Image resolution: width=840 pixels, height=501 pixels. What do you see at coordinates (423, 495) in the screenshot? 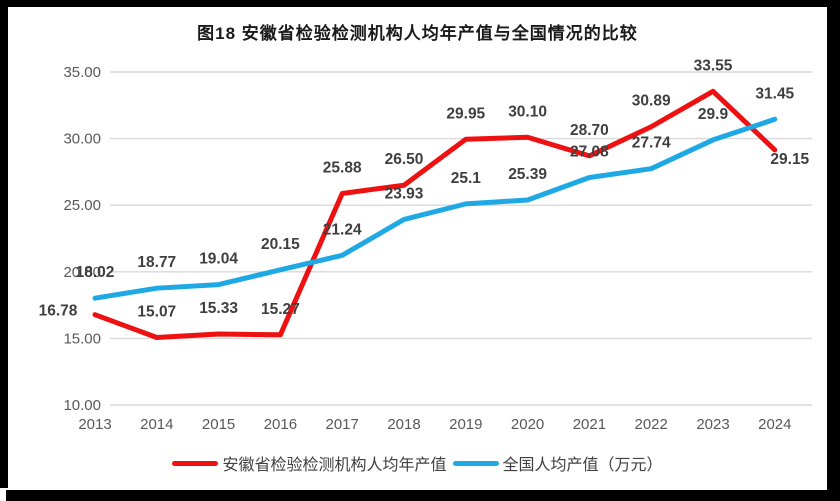
I see `frame-border-bottom` at bounding box center [423, 495].